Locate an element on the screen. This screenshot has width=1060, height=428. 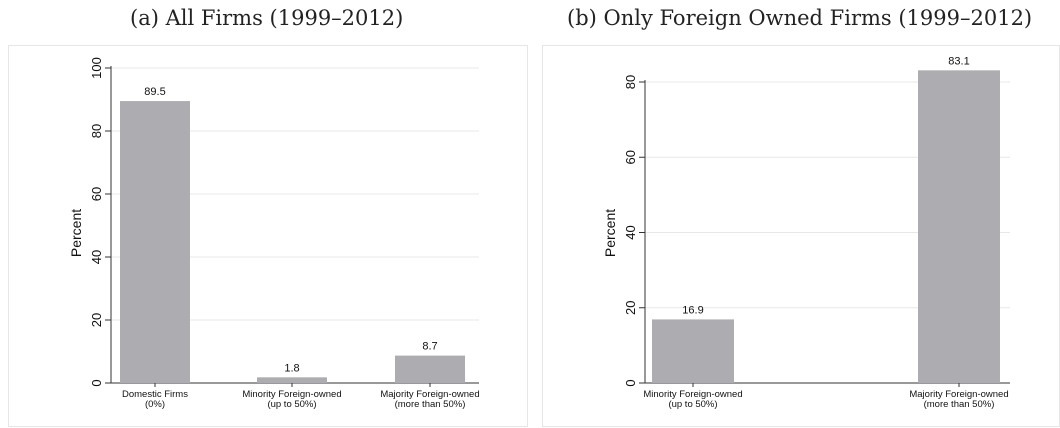
chart-b-bar-value-label: 16.9 is located at coordinates (692, 310).